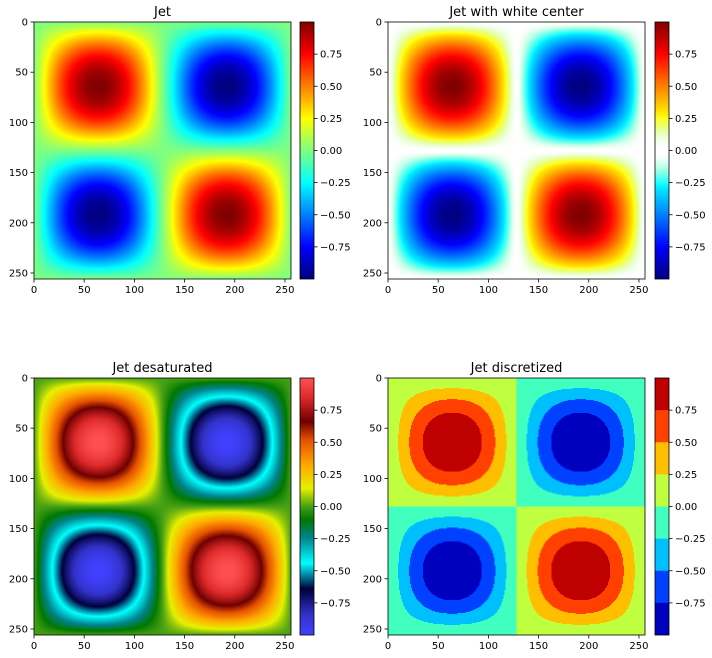  I want to click on chart-title: Jet desaturated, so click(161, 368).